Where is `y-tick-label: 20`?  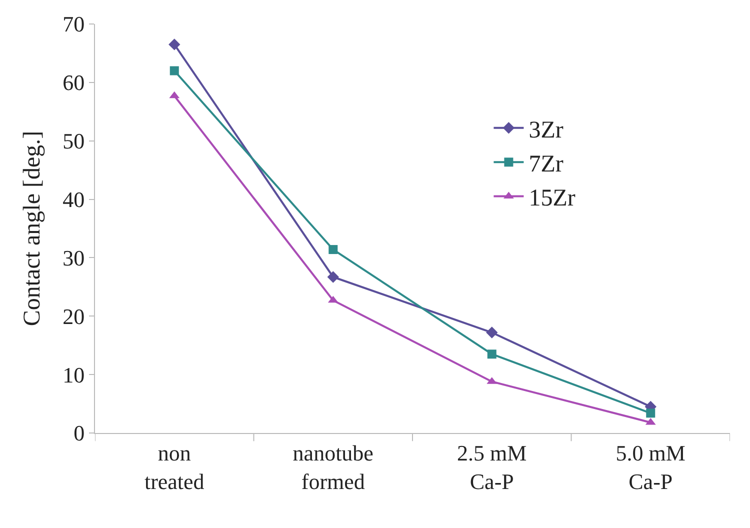
y-tick-label: 20 is located at coordinates (73, 316).